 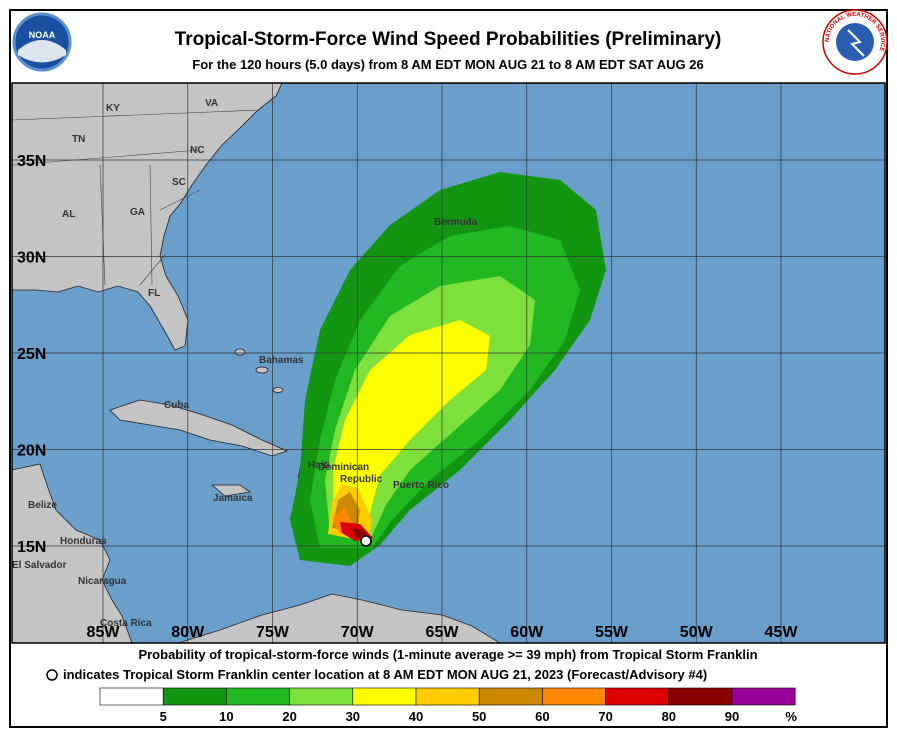 I want to click on legend-label: 10, so click(x=226, y=716).